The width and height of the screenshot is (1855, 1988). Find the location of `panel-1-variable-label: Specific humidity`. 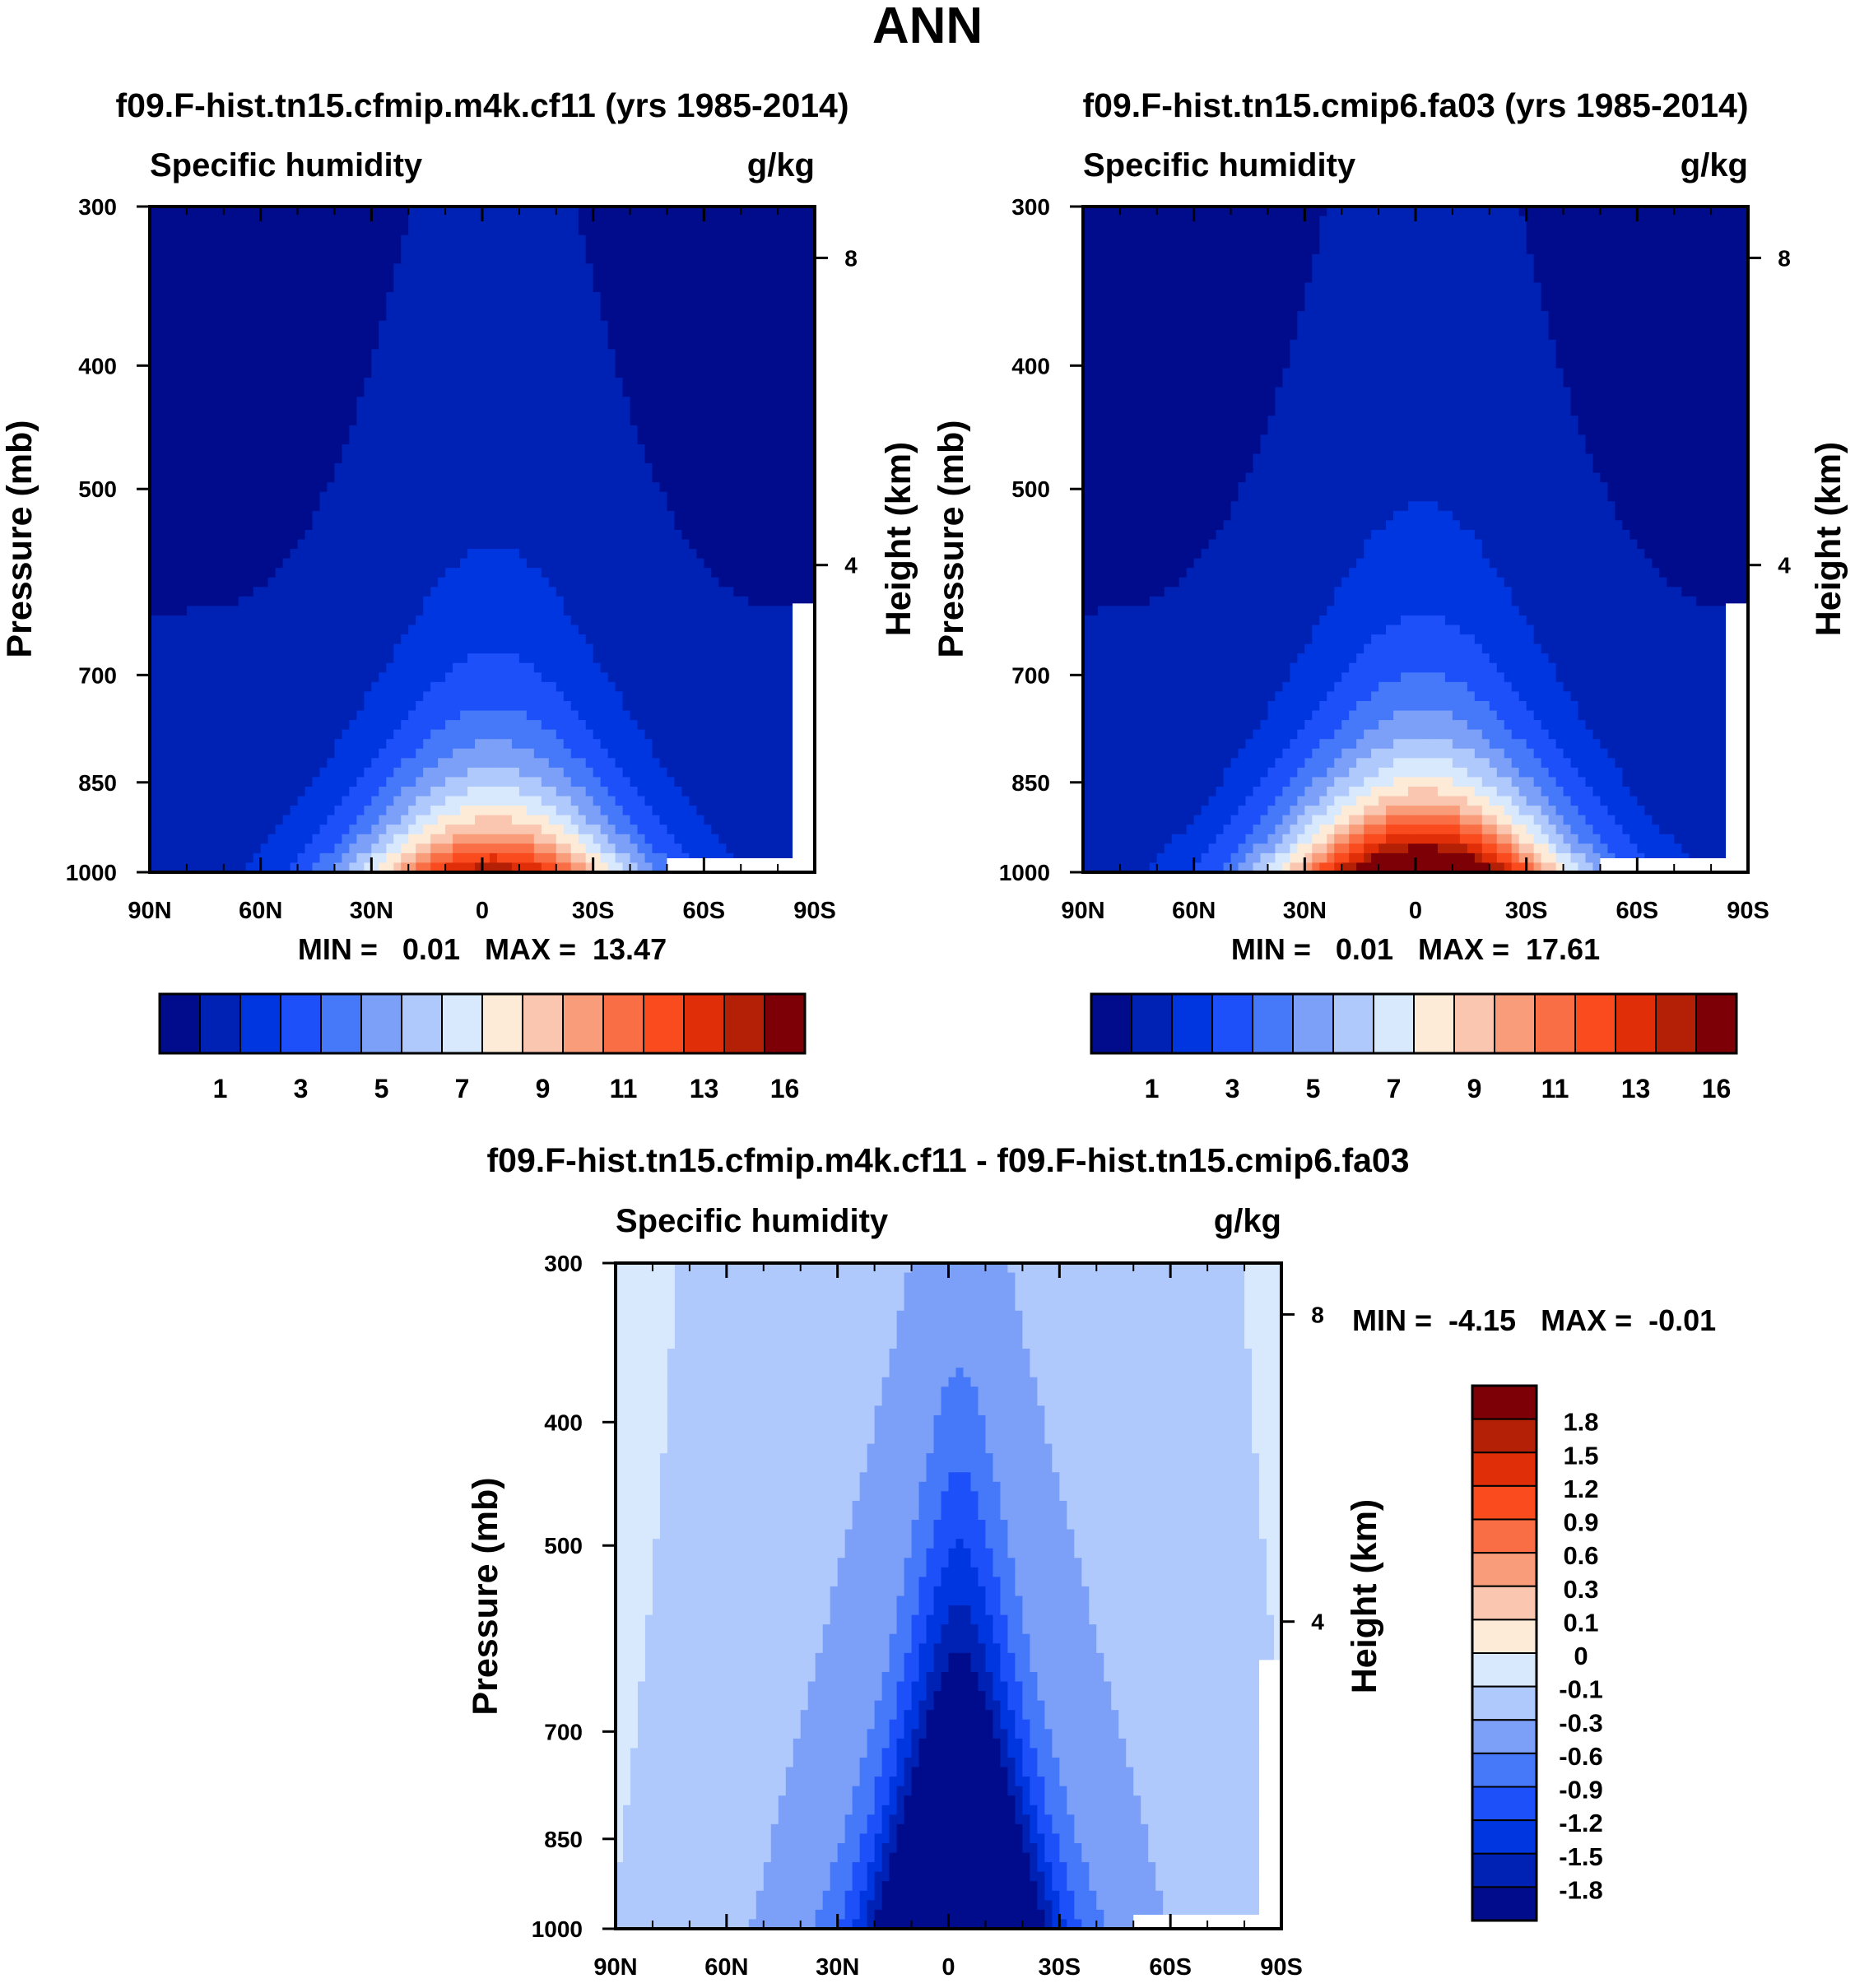

panel-1-variable-label: Specific humidity is located at coordinates (286, 165).